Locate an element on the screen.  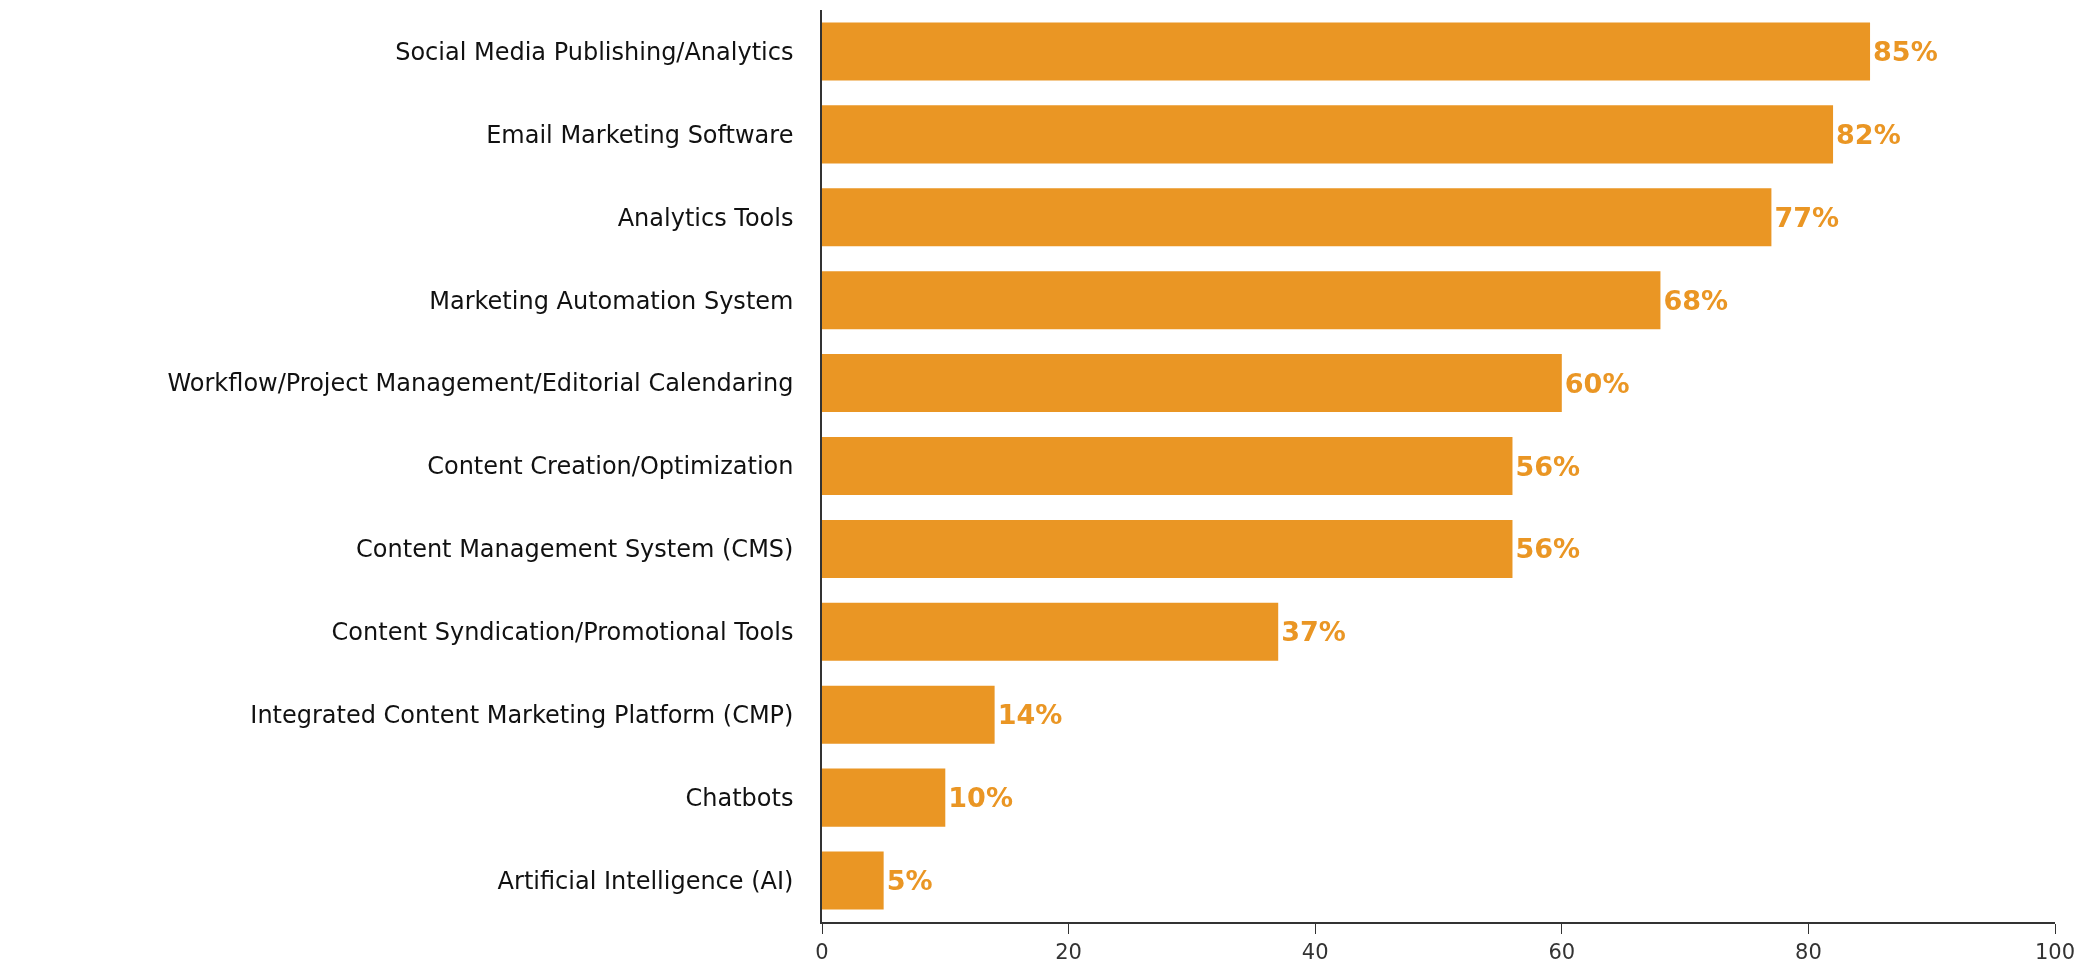
data-label: 68% is located at coordinates (1696, 300).